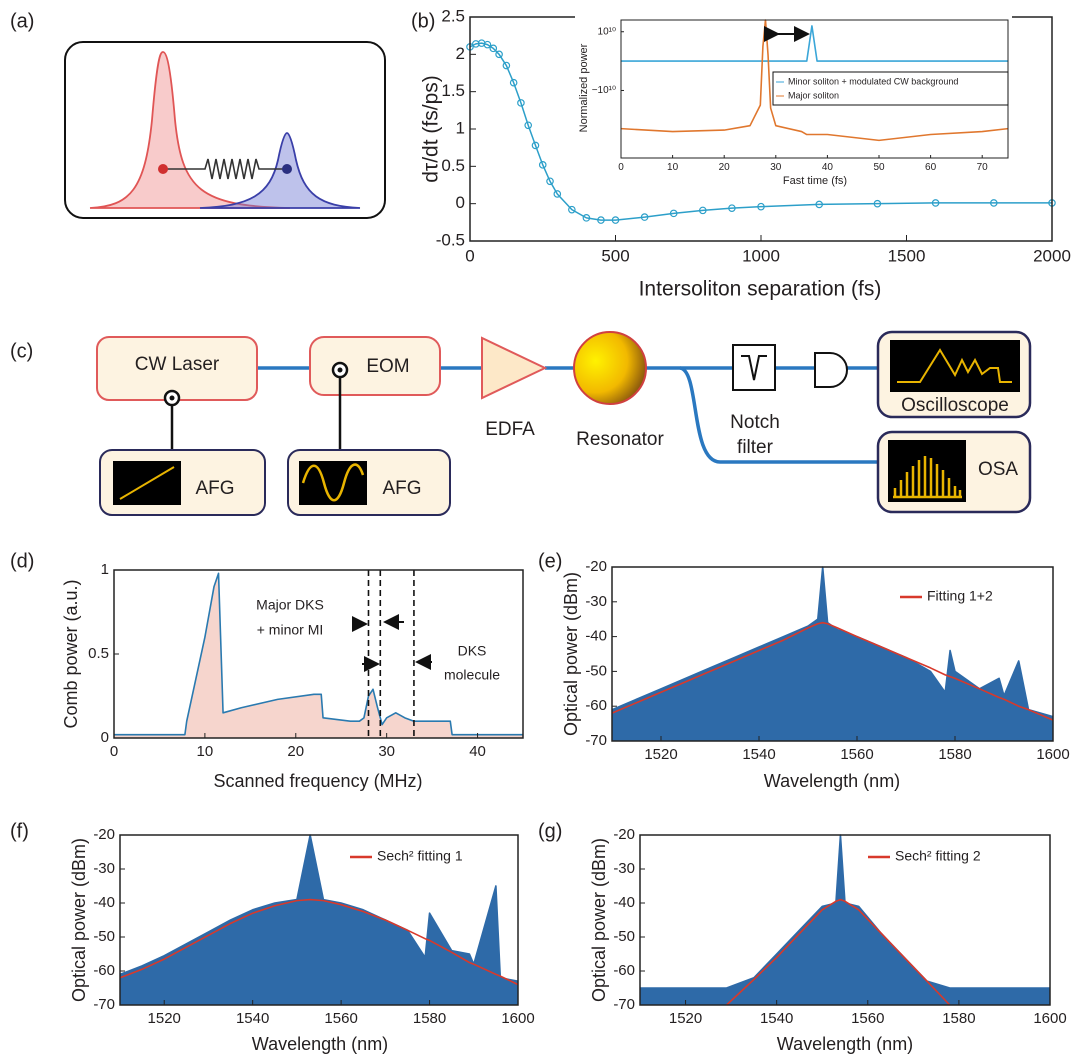  Describe the element at coordinates (450, 239) in the screenshot. I see `y-tick-label: -0.5` at that location.